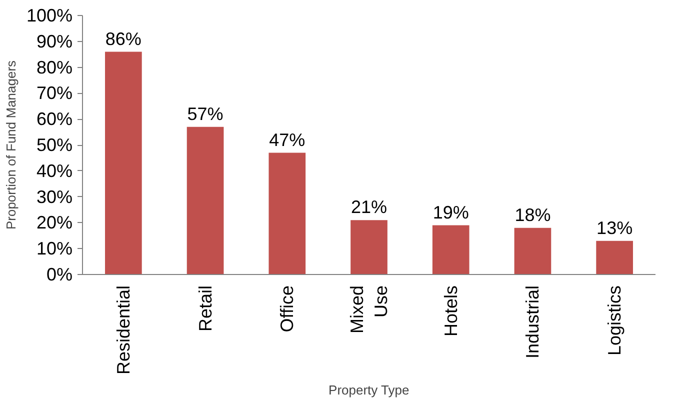  I want to click on y-tick-label: 90%, so click(54, 41).